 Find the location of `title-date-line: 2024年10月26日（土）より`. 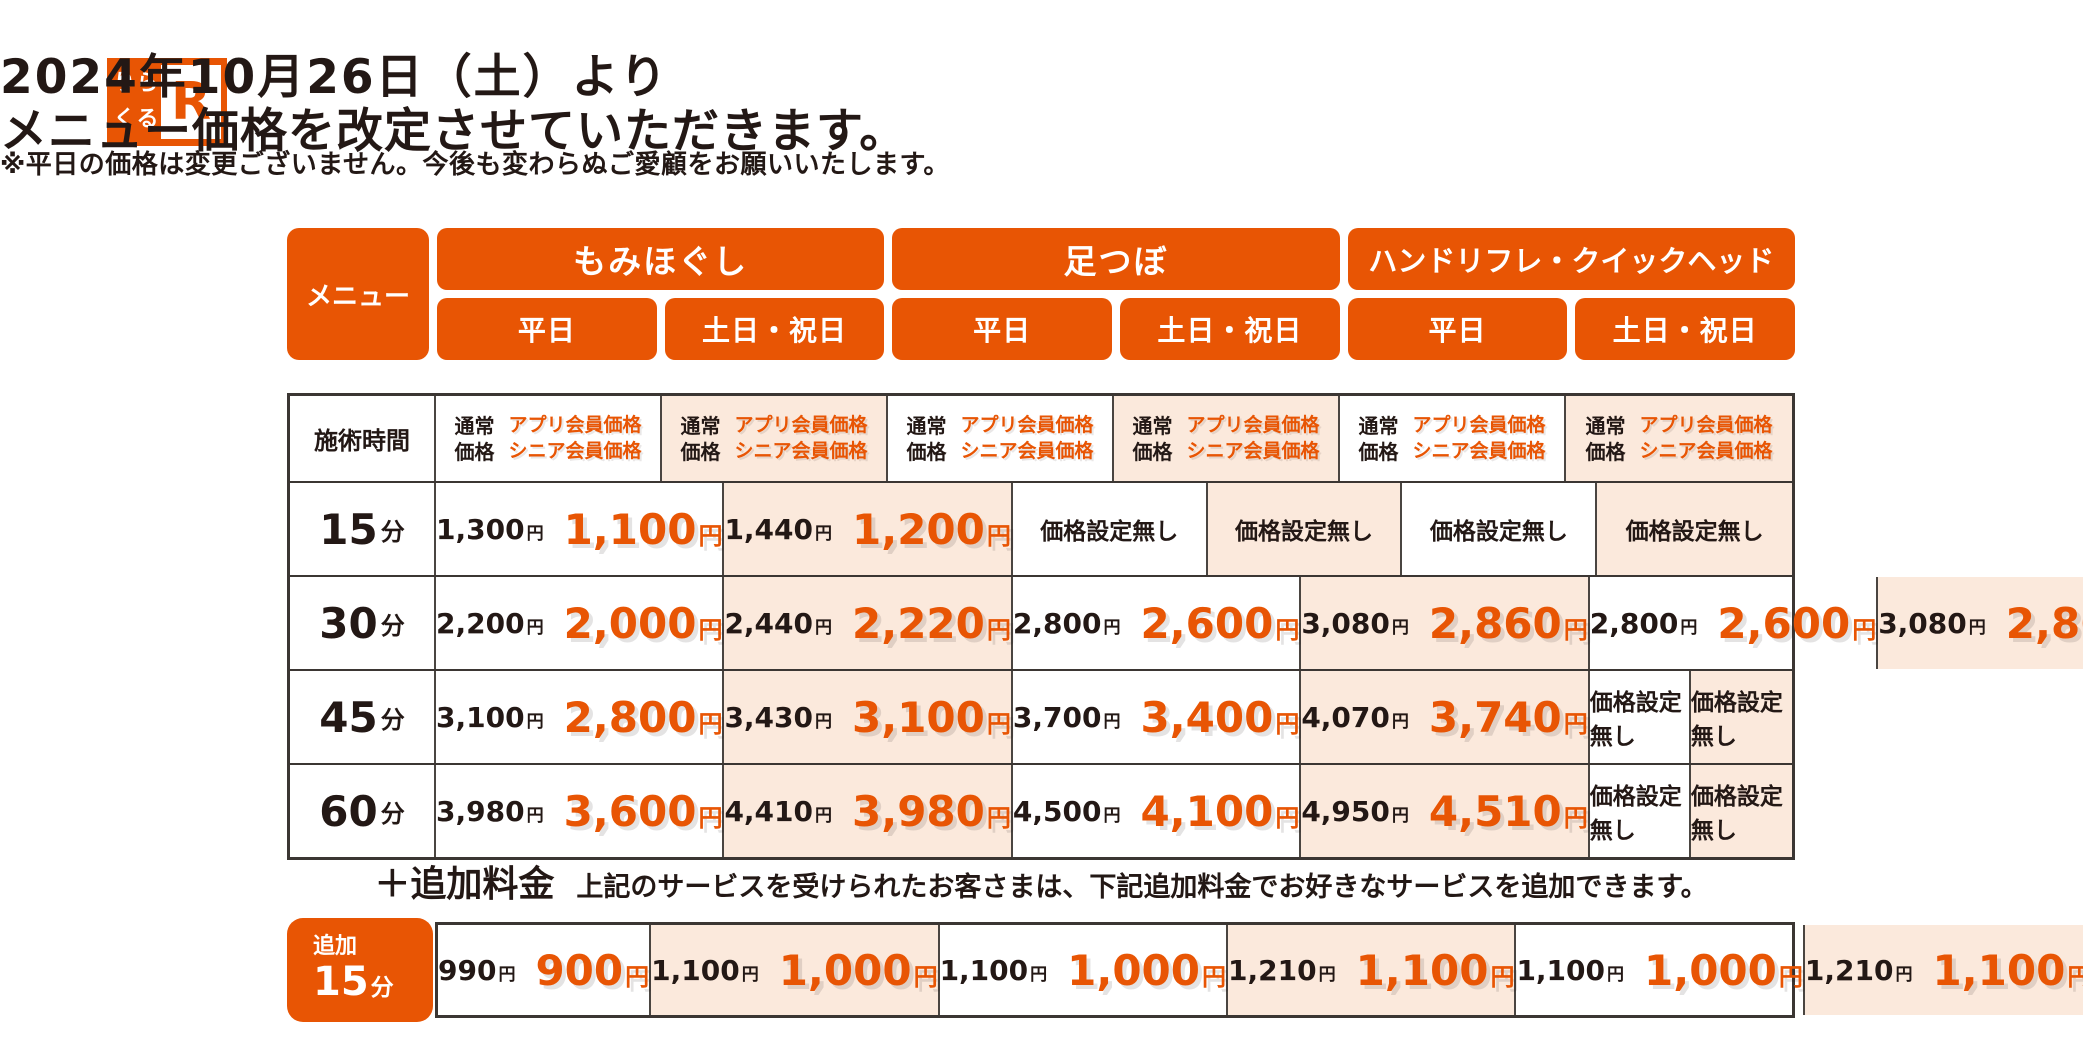

title-date-line: 2024年10月26日（土）より is located at coordinates (334, 77).